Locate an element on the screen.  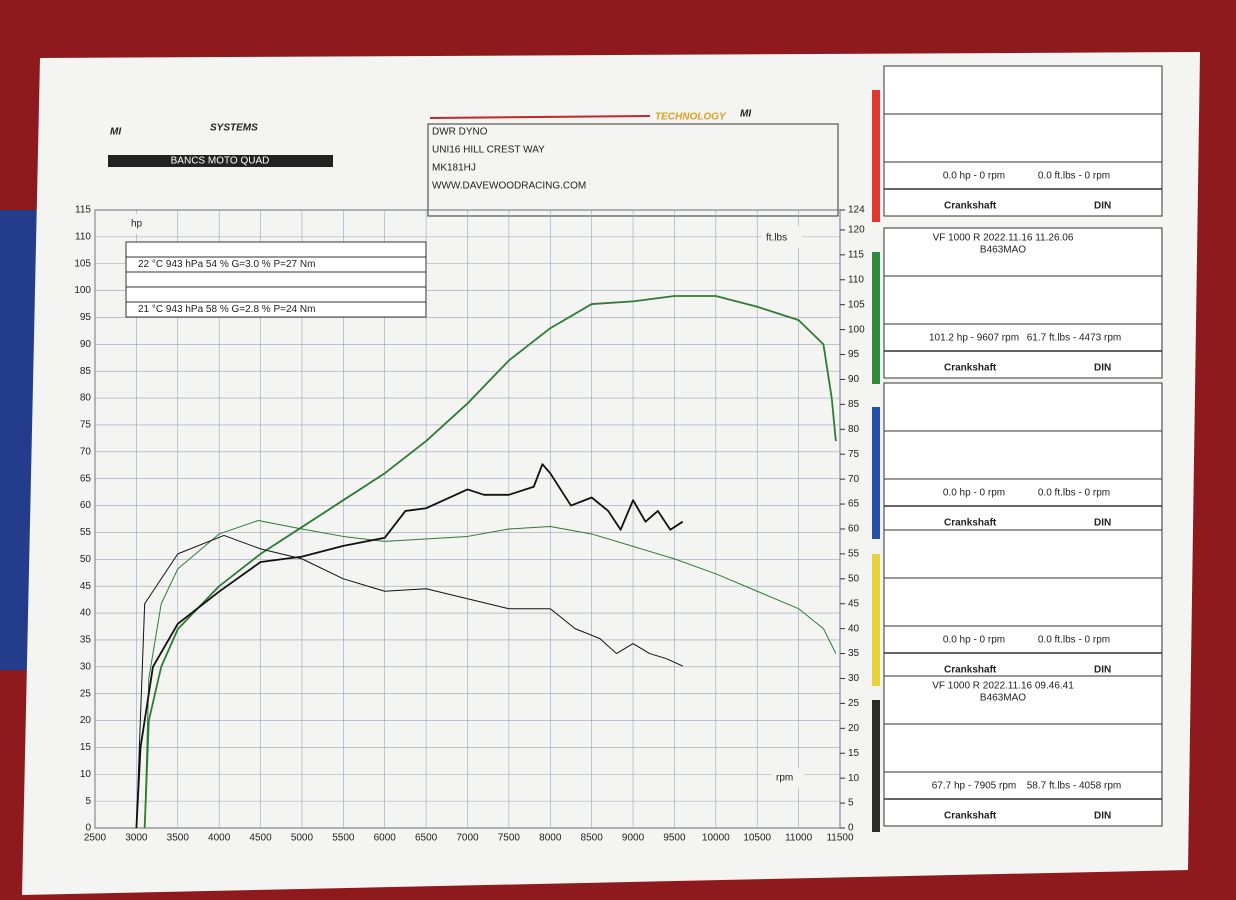
y-tick-label: 60 is located at coordinates (86, 505).